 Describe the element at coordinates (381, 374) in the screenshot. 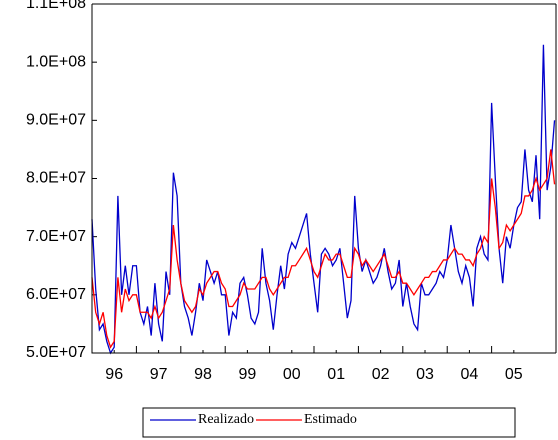

I see `x-tick-label: 02` at that location.